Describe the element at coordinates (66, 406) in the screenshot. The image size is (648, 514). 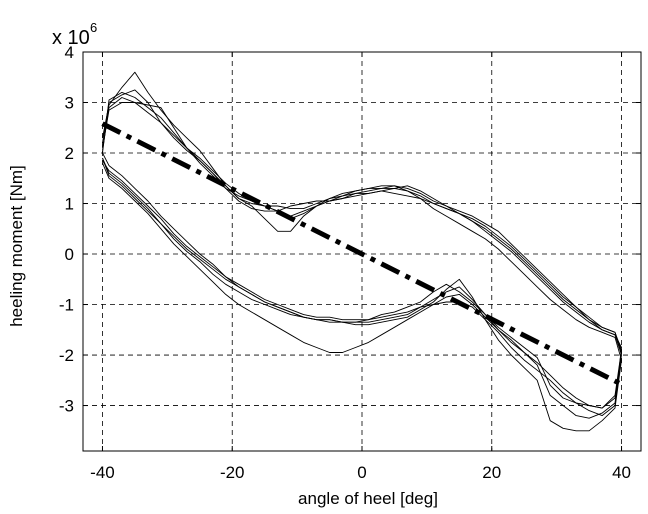
I see `y-tick-label: -3` at that location.